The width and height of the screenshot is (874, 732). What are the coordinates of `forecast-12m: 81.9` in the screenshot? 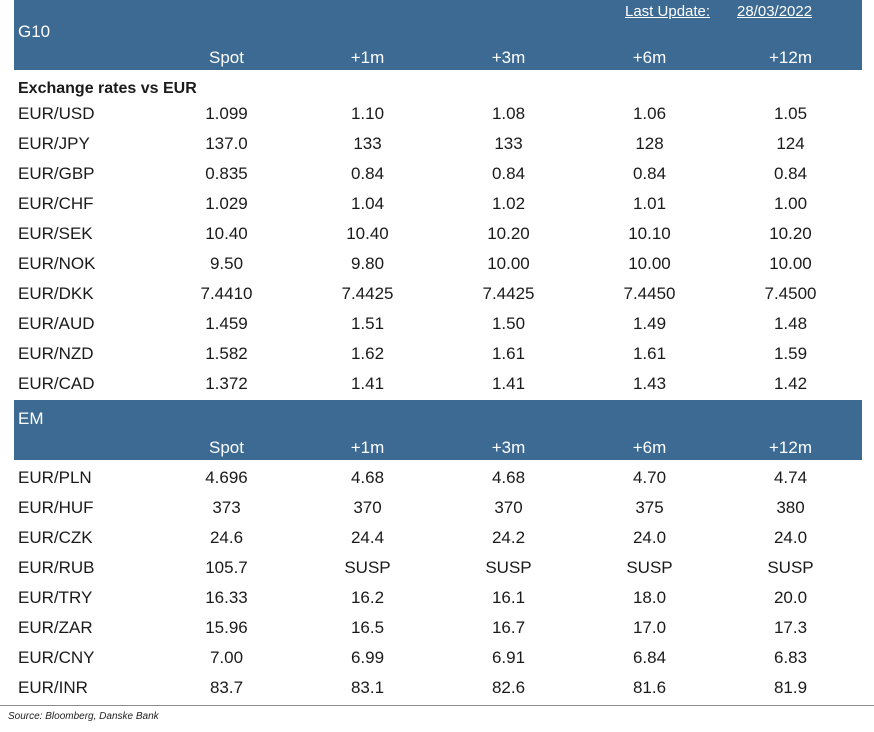 It's located at (790, 687).